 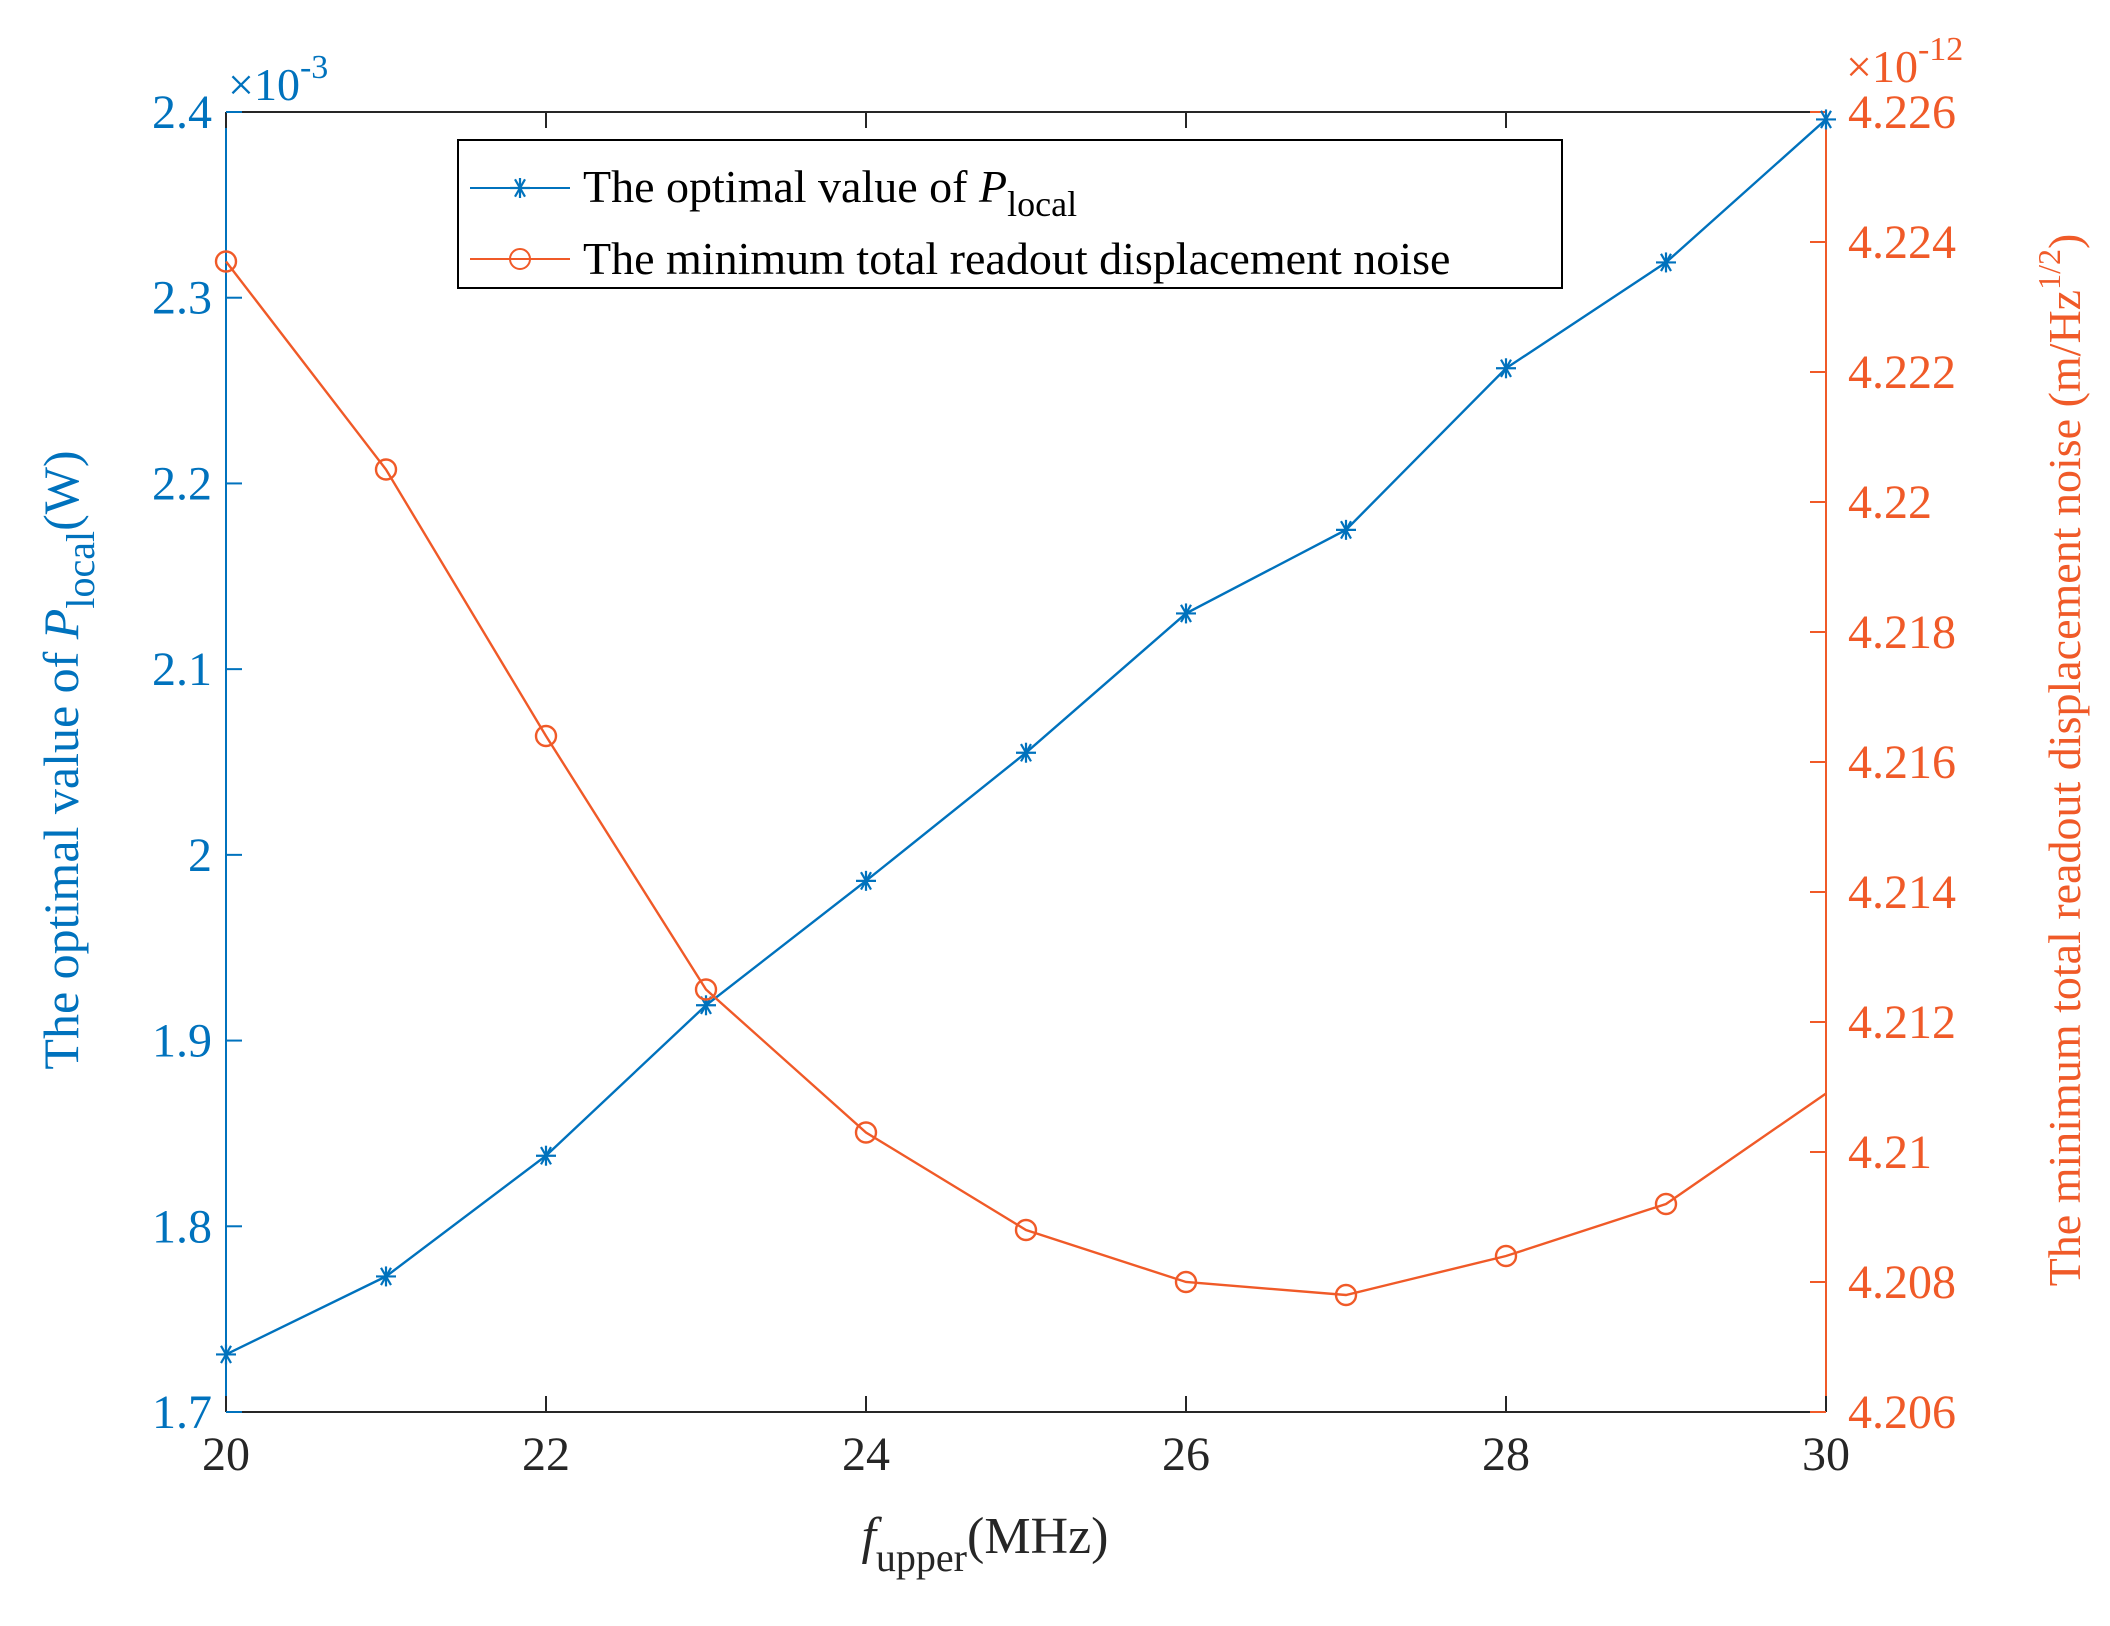 I want to click on left-y-axis-label: The optimal value of Plocal(W), so click(x=68, y=759).